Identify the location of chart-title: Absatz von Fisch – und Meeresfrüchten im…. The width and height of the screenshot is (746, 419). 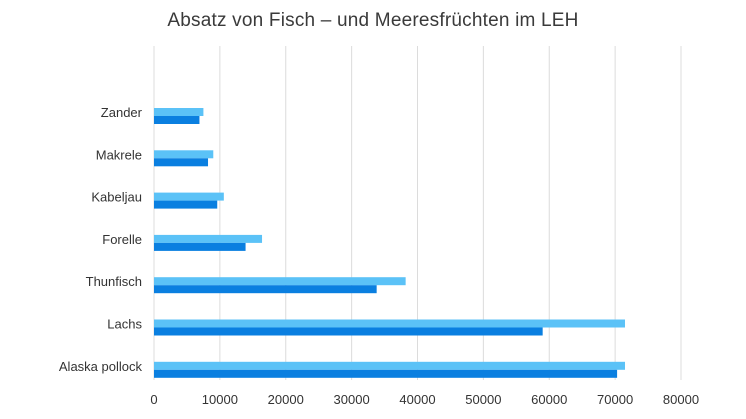
(373, 20).